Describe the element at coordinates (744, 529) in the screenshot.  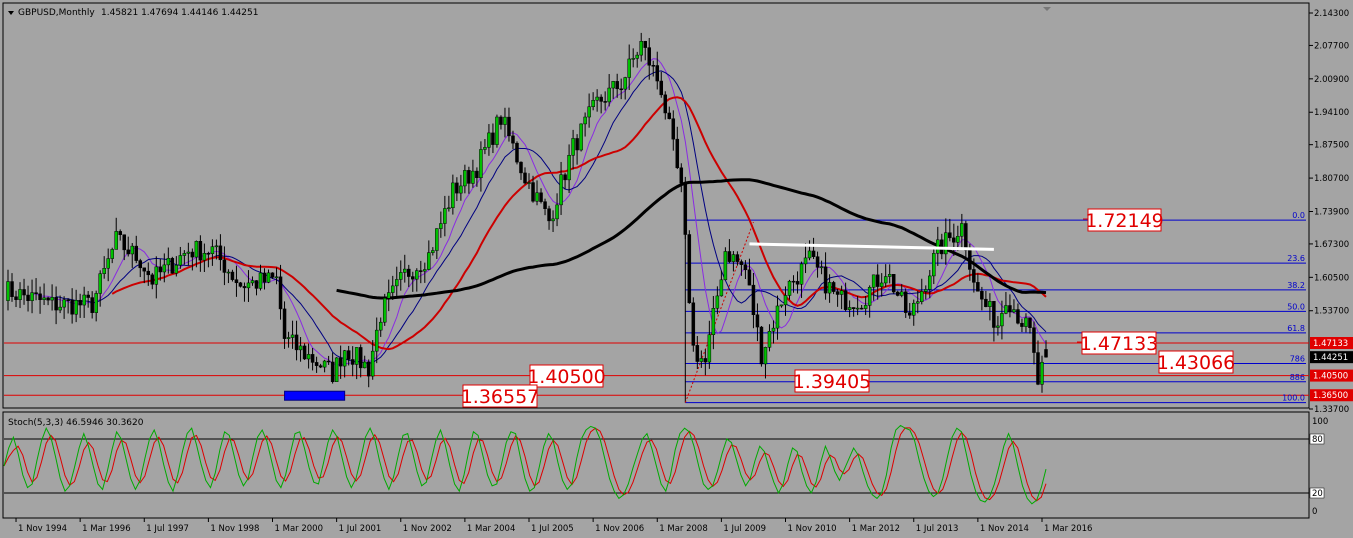
I see `time-axis-label: 1 Jul 2009` at that location.